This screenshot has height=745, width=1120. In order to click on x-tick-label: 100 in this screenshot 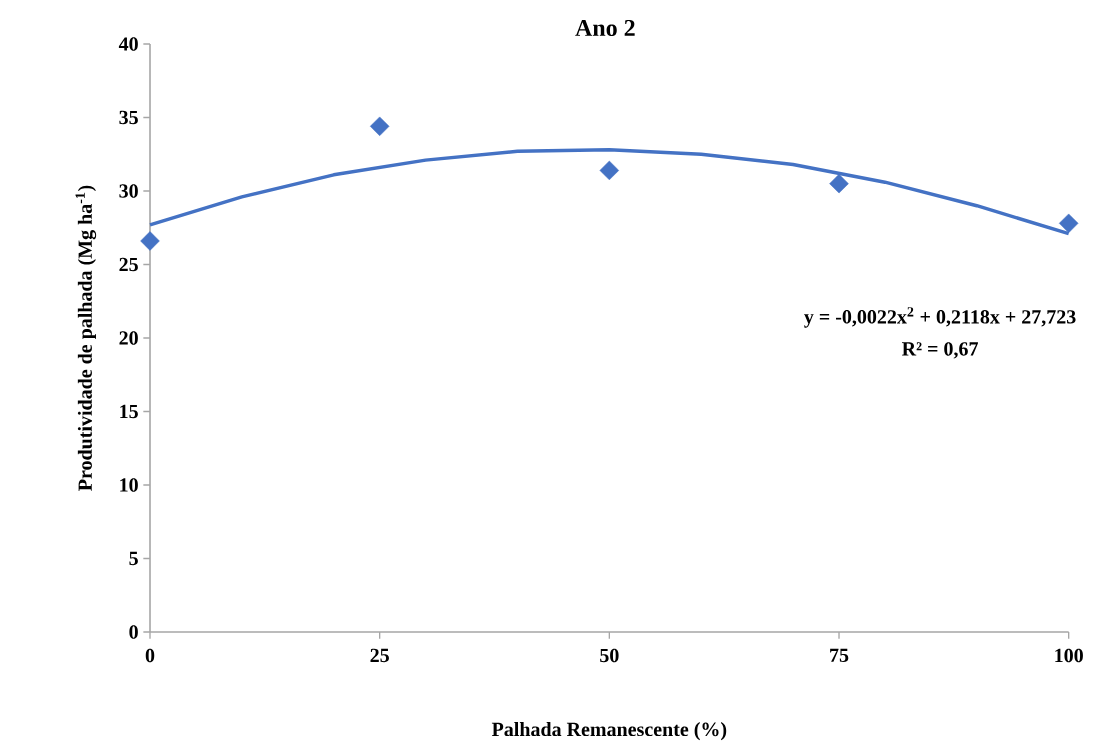, I will do `click(1069, 655)`.